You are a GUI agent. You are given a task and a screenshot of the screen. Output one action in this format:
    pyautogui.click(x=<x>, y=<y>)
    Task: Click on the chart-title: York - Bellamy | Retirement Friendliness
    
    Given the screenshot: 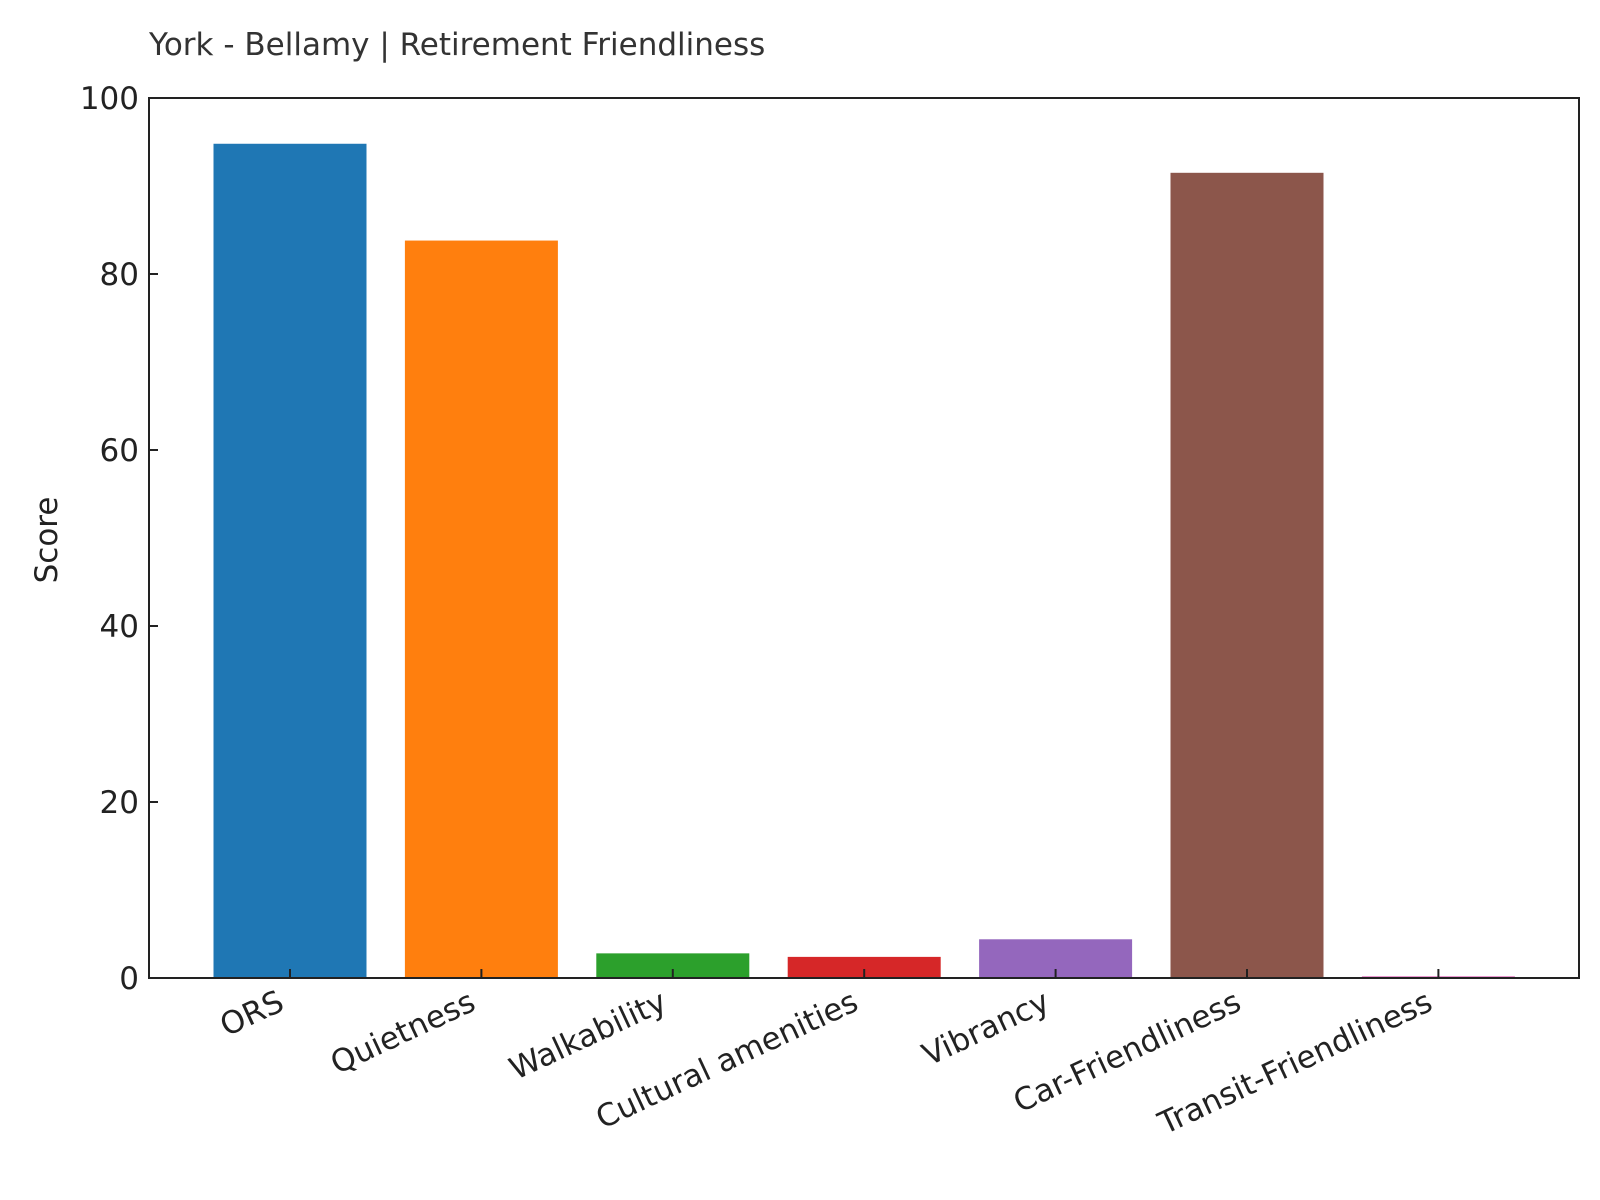 What is the action you would take?
    pyautogui.click(x=456, y=45)
    